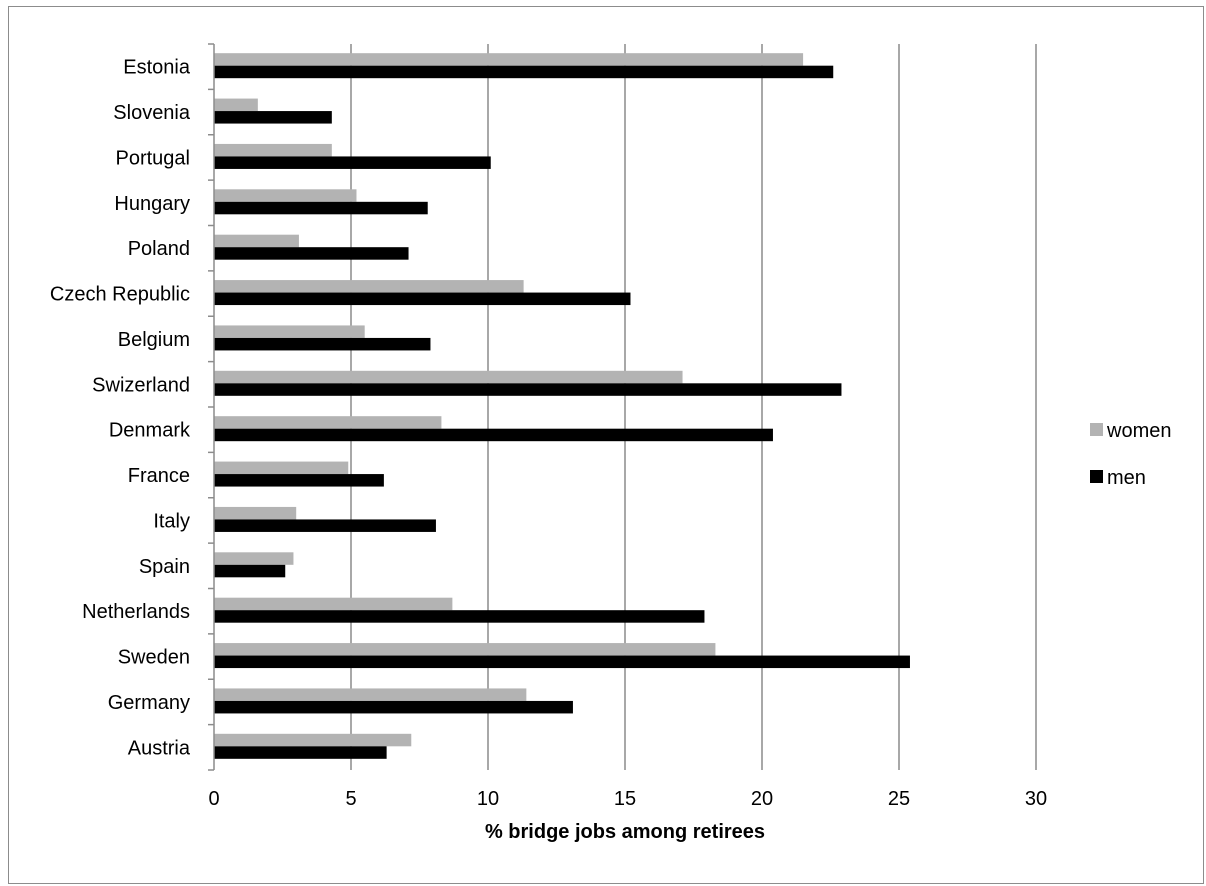 Image resolution: width=1206 pixels, height=886 pixels. I want to click on x-axis-title: % bridge jobs among retirees, so click(625, 832).